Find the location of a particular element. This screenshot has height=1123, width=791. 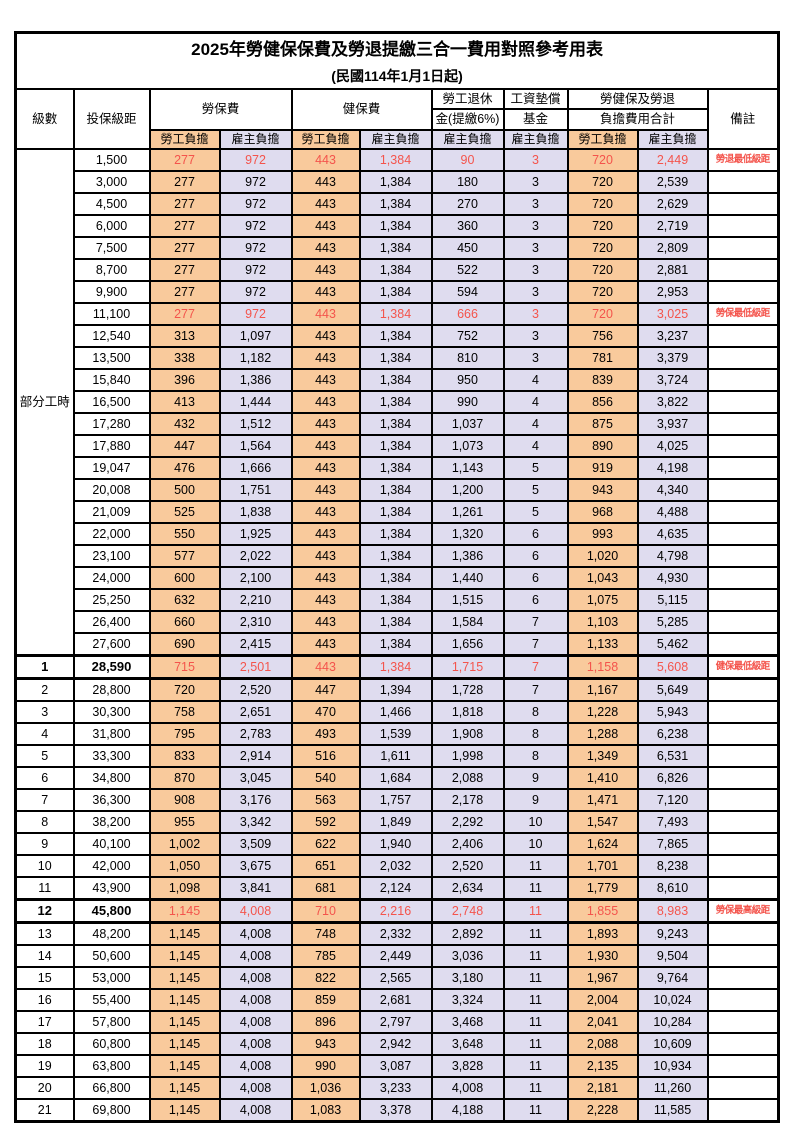

total-employee-cell: 1,075 is located at coordinates (602, 599).